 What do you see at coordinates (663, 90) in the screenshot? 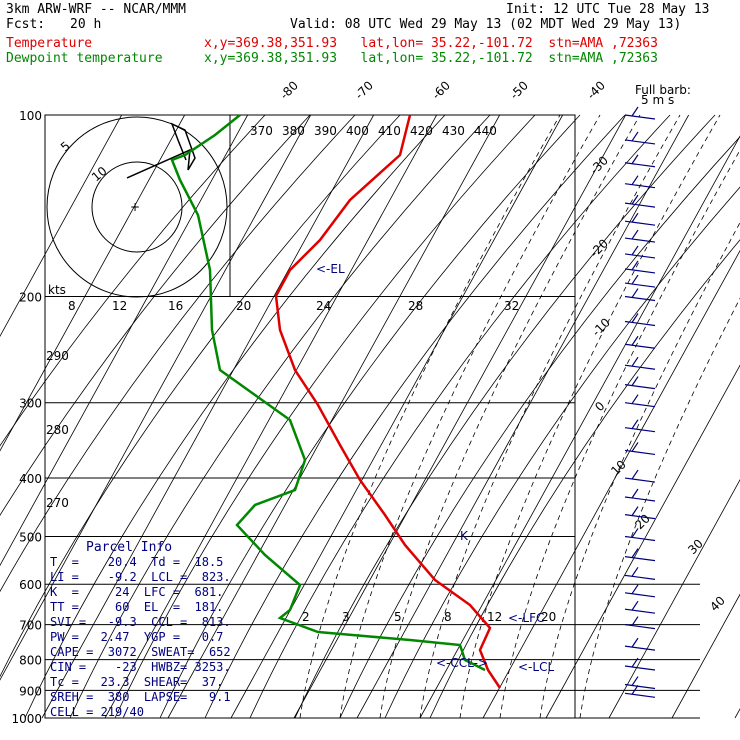
I see `wind-legend-title: Full barb:` at bounding box center [663, 90].